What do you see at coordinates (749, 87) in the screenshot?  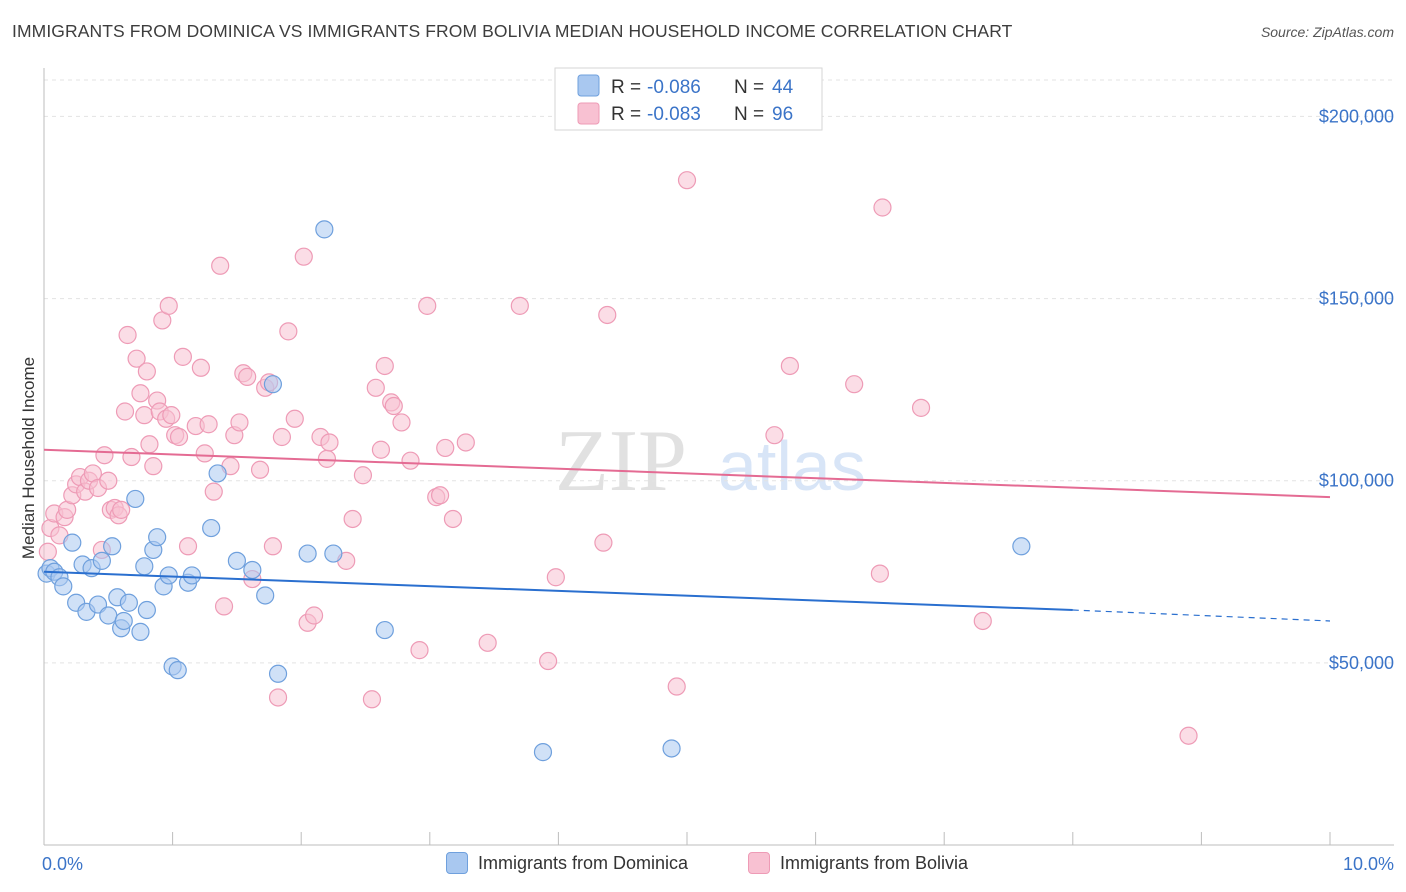 I see `legend-n-label-dominica: N =` at bounding box center [749, 87].